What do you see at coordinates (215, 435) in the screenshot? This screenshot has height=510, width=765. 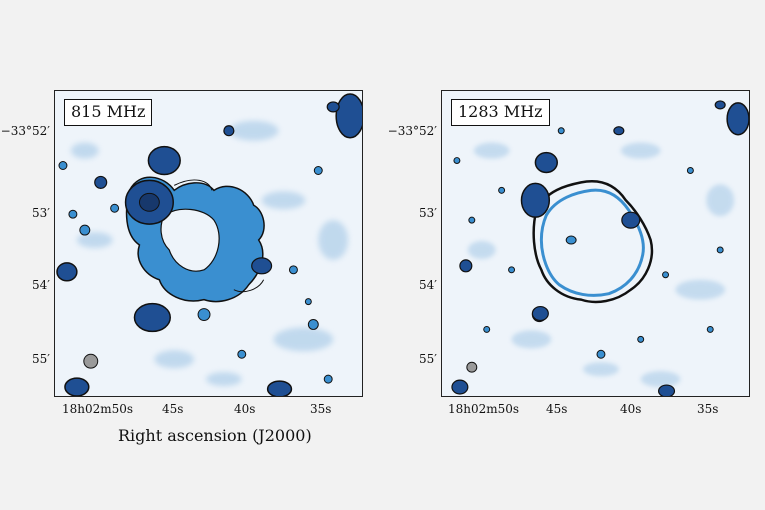 I see `x-axis-label: Right ascension (J2000)` at bounding box center [215, 435].